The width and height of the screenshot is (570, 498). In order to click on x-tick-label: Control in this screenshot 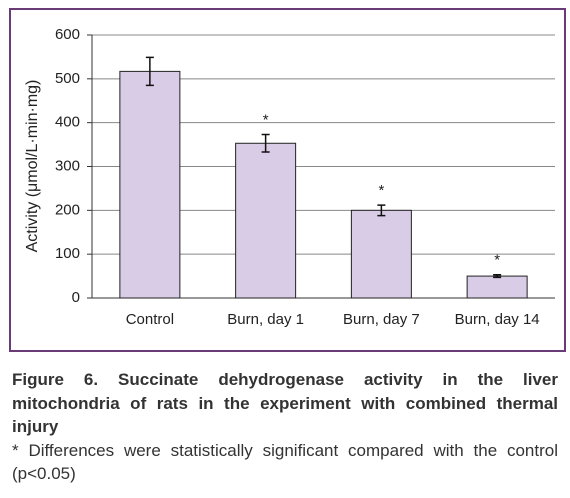, I will do `click(150, 319)`.